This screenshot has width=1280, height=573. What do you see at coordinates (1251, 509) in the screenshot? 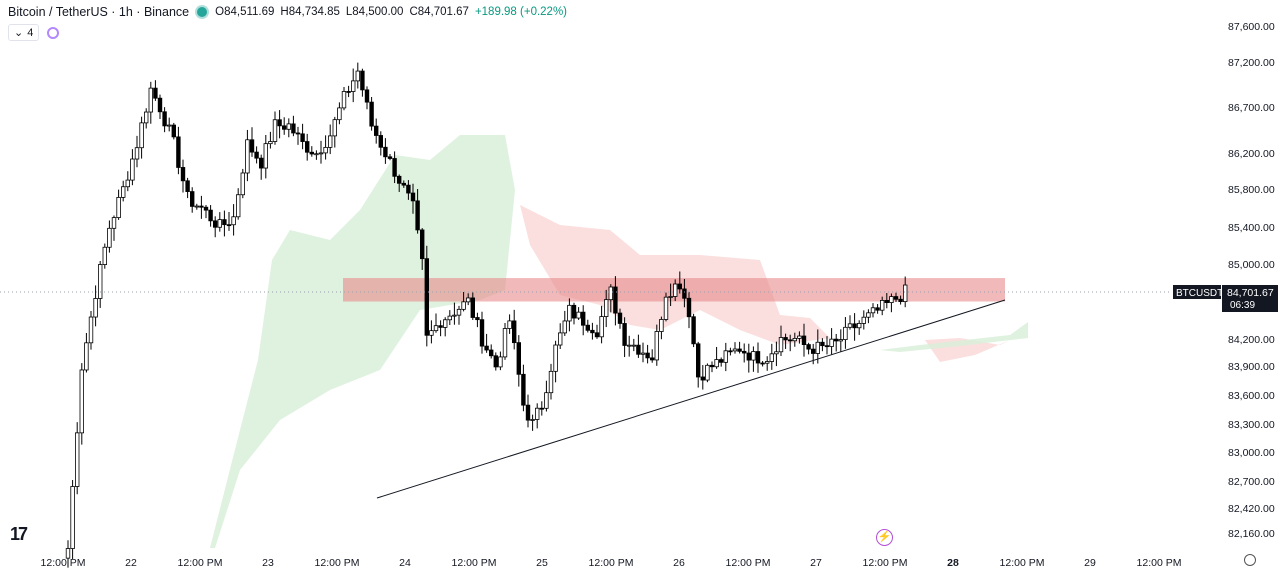
I see `price-axis-label: 82,420.00` at bounding box center [1251, 509].